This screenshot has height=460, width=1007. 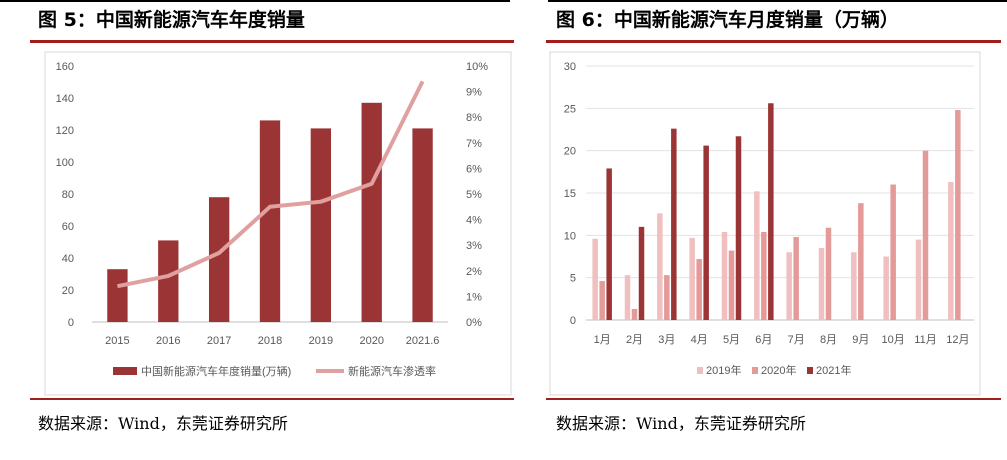 What do you see at coordinates (570, 67) in the screenshot?
I see `y-tick-label: 30` at bounding box center [570, 67].